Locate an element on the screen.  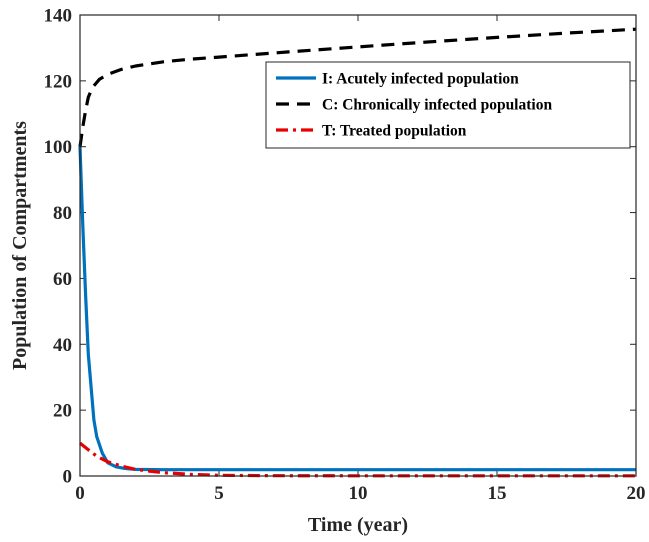
y-tick-label: 100 is located at coordinates (58, 147).